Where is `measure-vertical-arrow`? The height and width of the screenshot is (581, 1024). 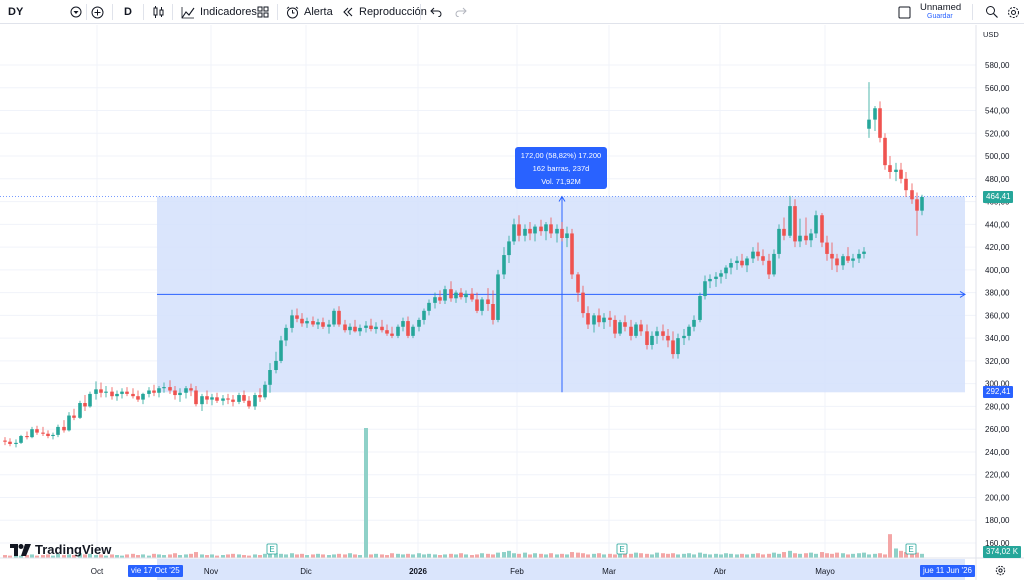
measure-vertical-arrow is located at coordinates (562, 198).